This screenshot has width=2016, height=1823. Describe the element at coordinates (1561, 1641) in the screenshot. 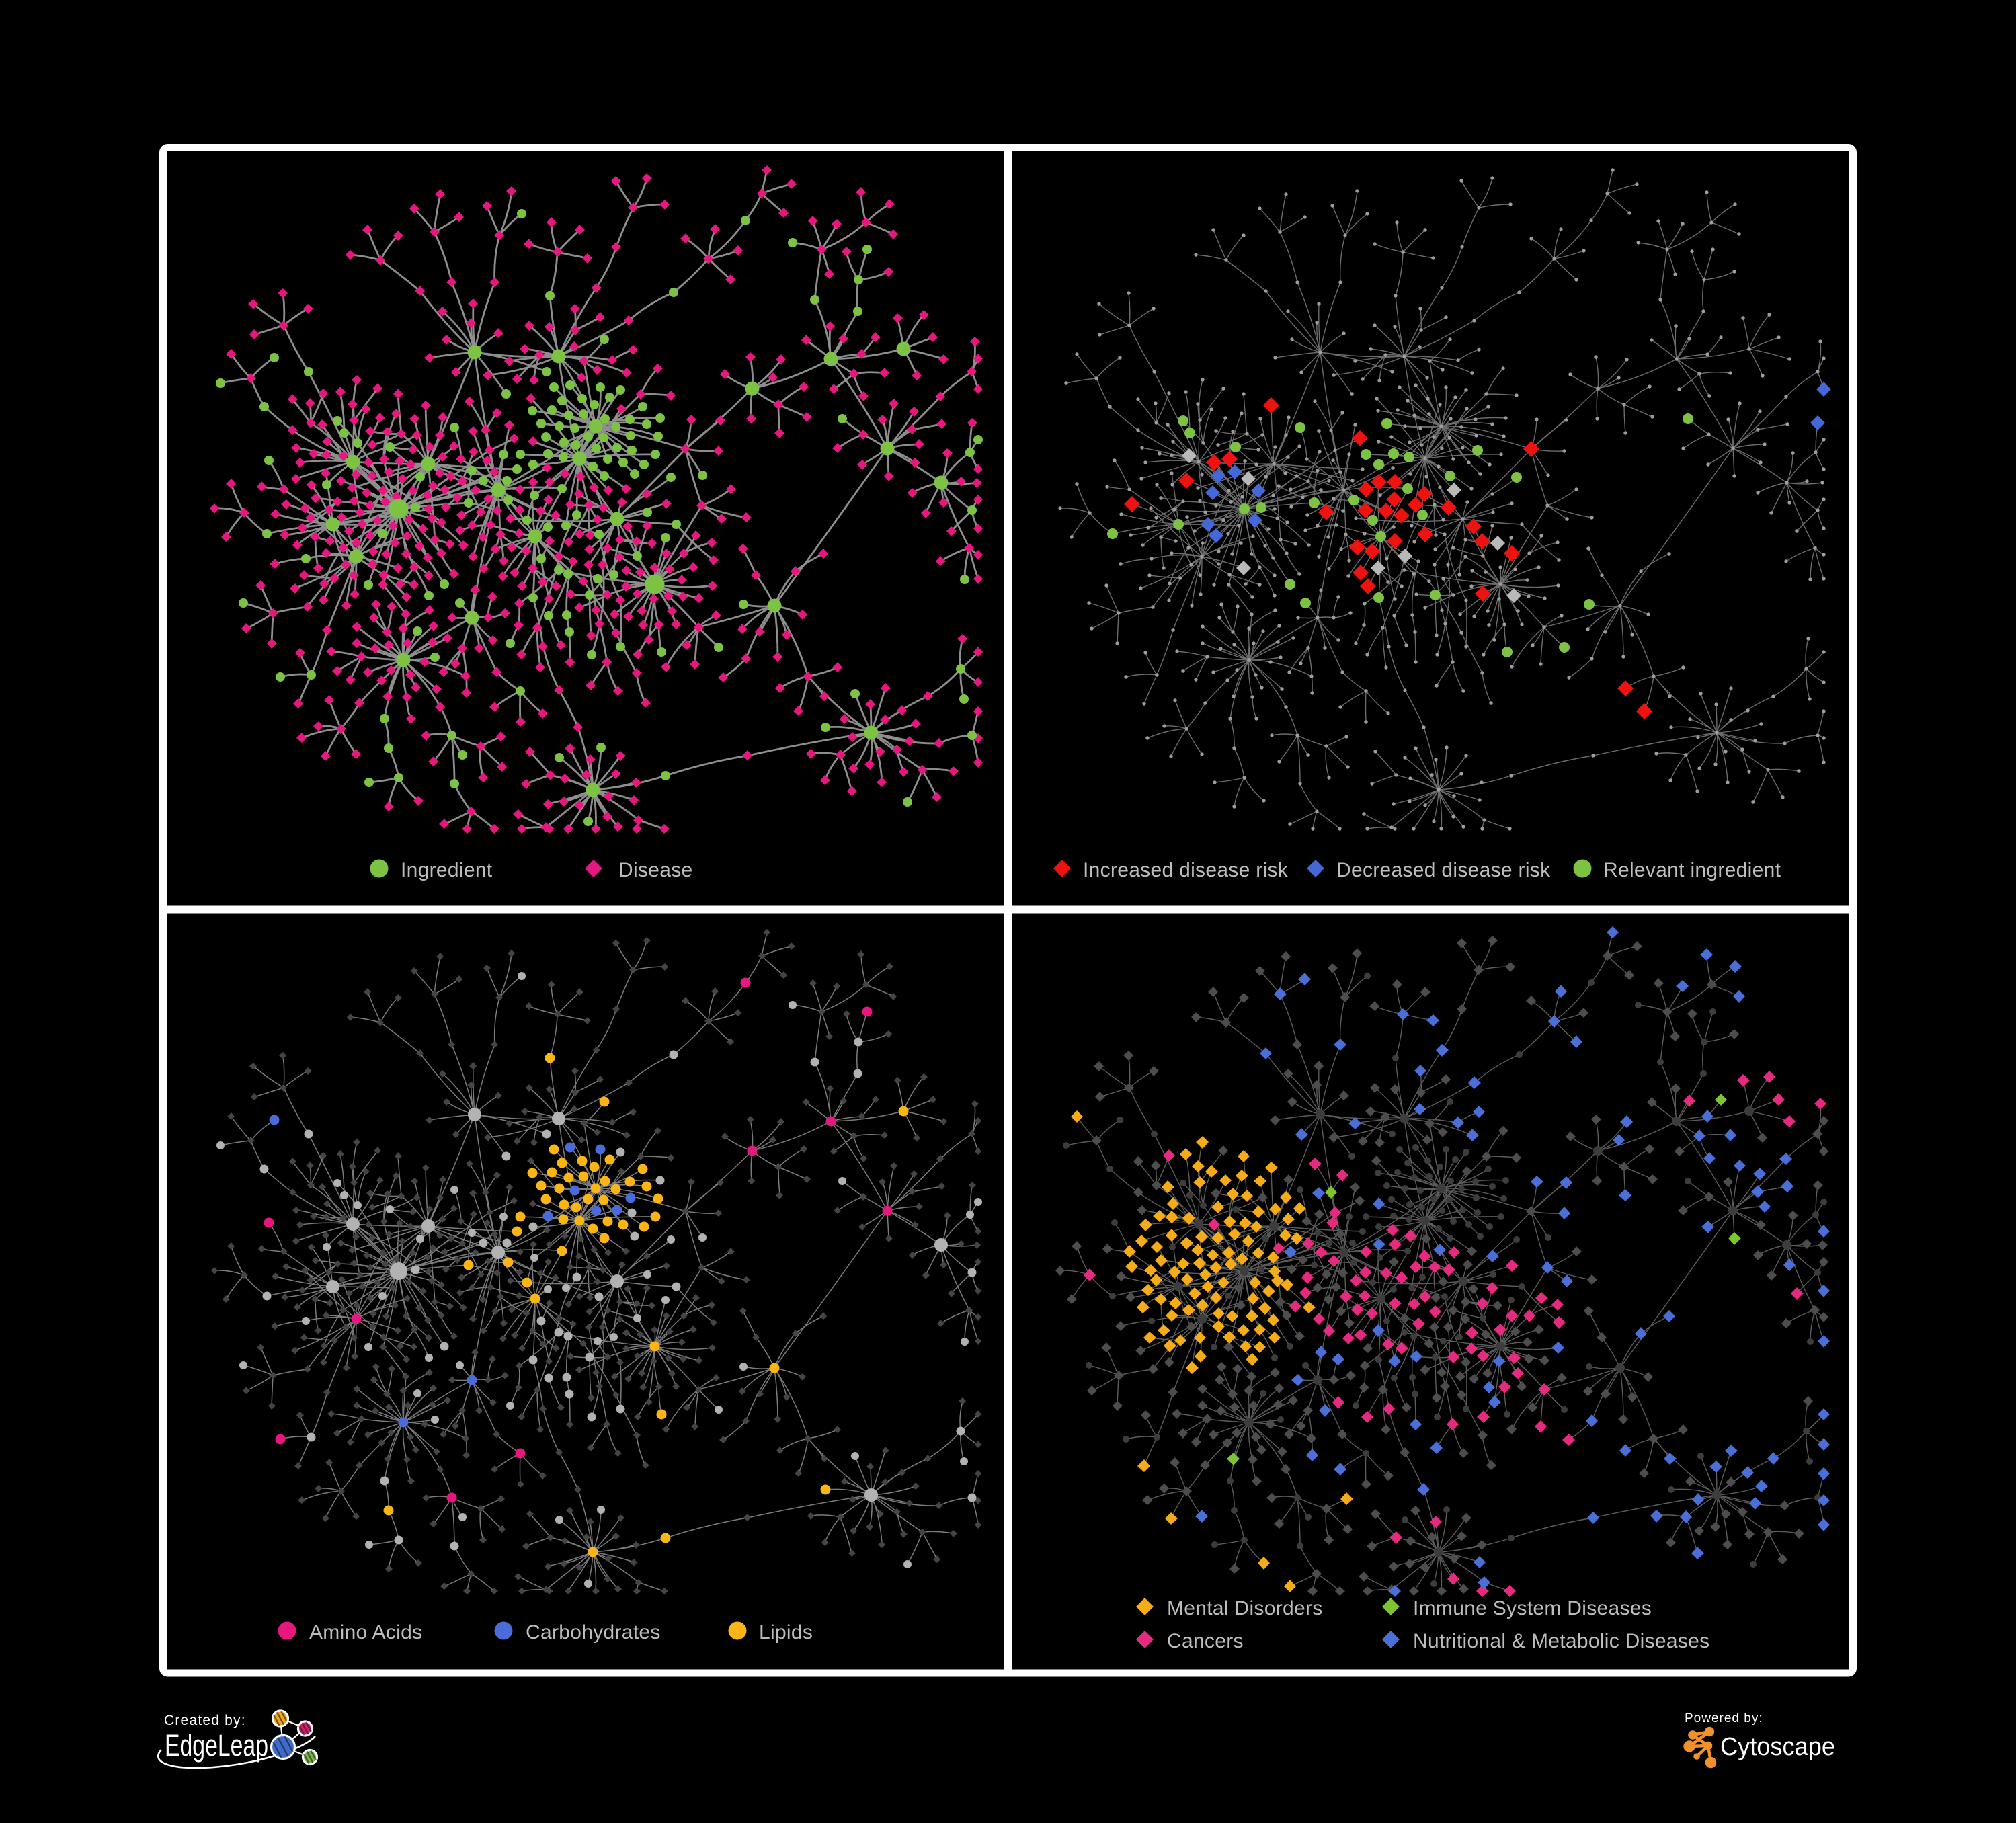

I see `svg-text:Nutritional & Metabolic Diseas: Nutritional & Metabolic Diseases` at that location.